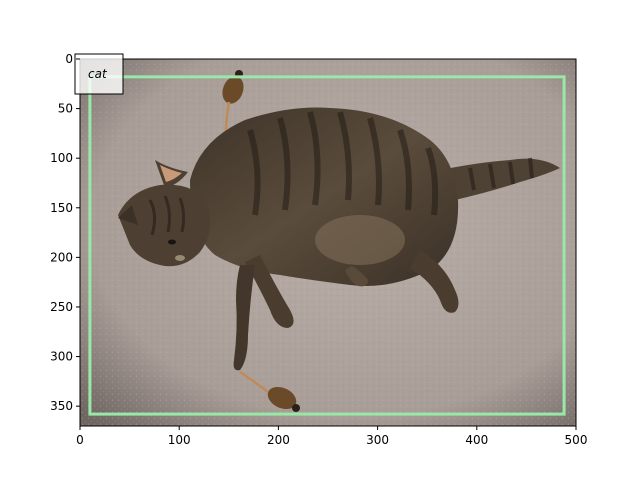  I want to click on detection-label-box: cat, so click(99, 74).